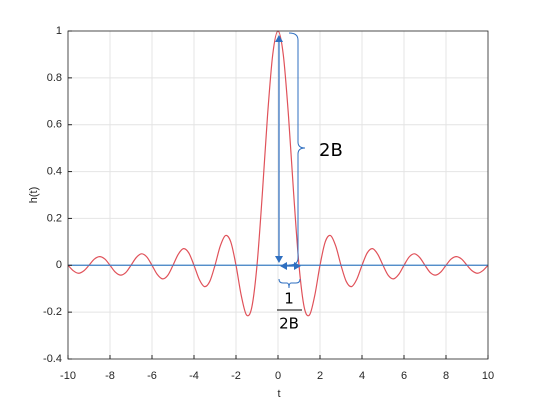 The image size is (539, 405). What do you see at coordinates (52, 359) in the screenshot?
I see `y-tick-label: -0.4` at bounding box center [52, 359].